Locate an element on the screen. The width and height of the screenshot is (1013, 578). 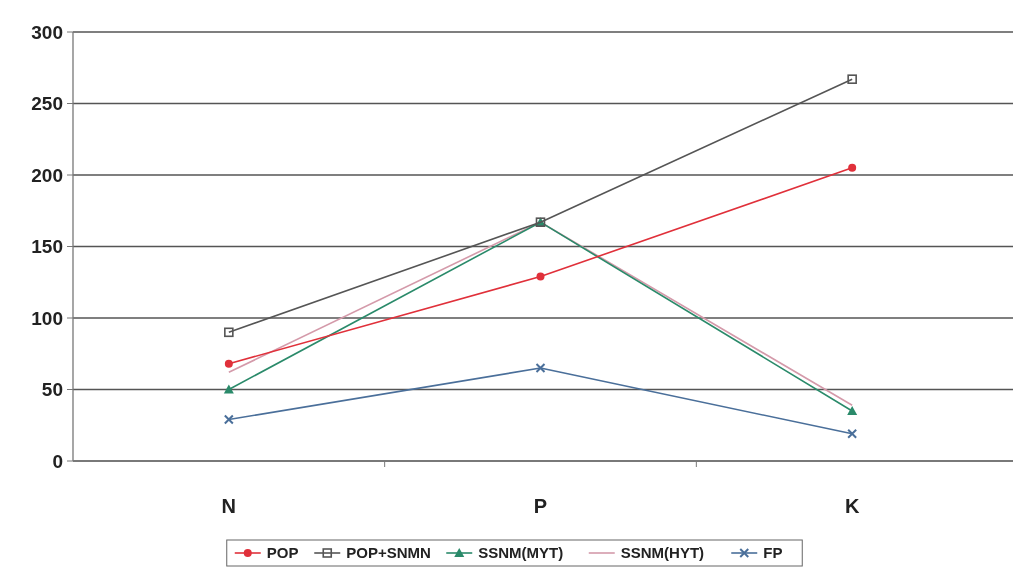
legend-label: POP+SNMN is located at coordinates (388, 553).